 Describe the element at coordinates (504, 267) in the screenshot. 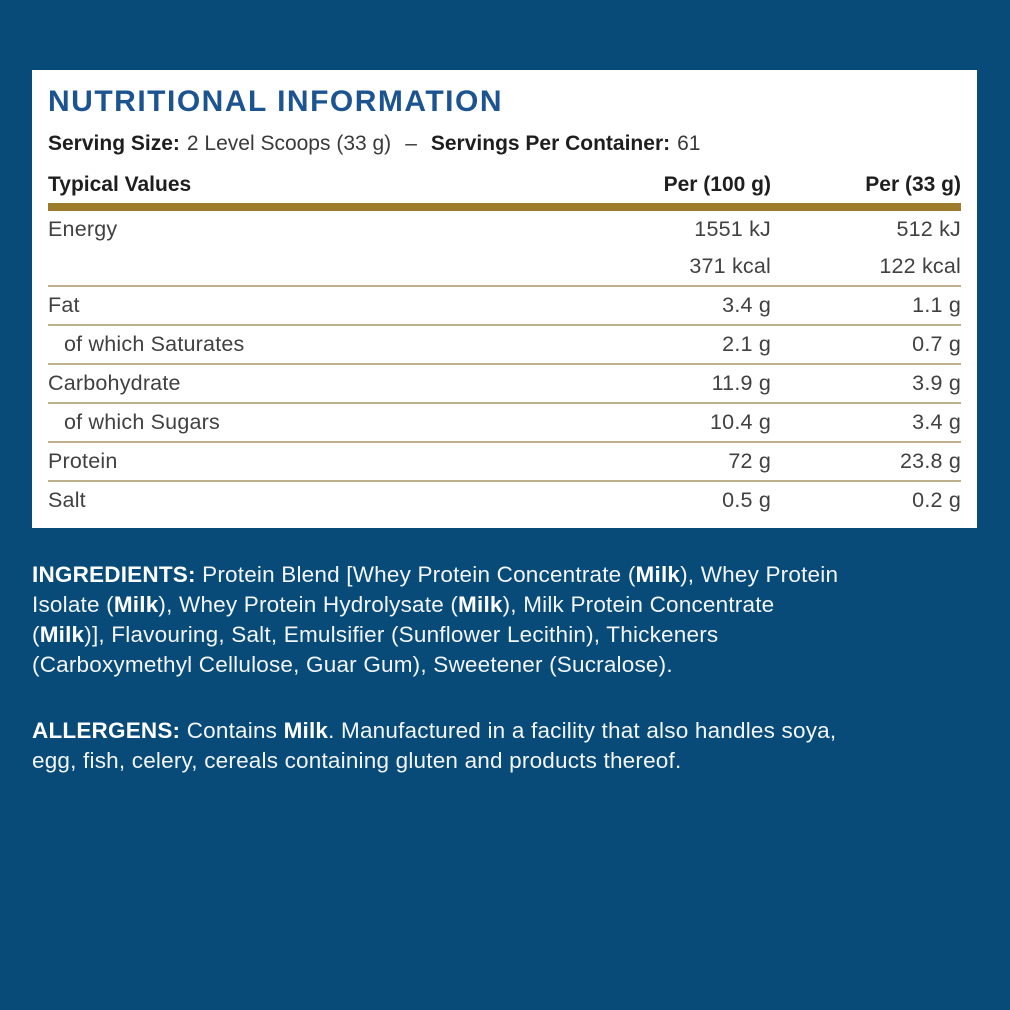

I see `table-row: 371 kcal 122 kcal` at that location.